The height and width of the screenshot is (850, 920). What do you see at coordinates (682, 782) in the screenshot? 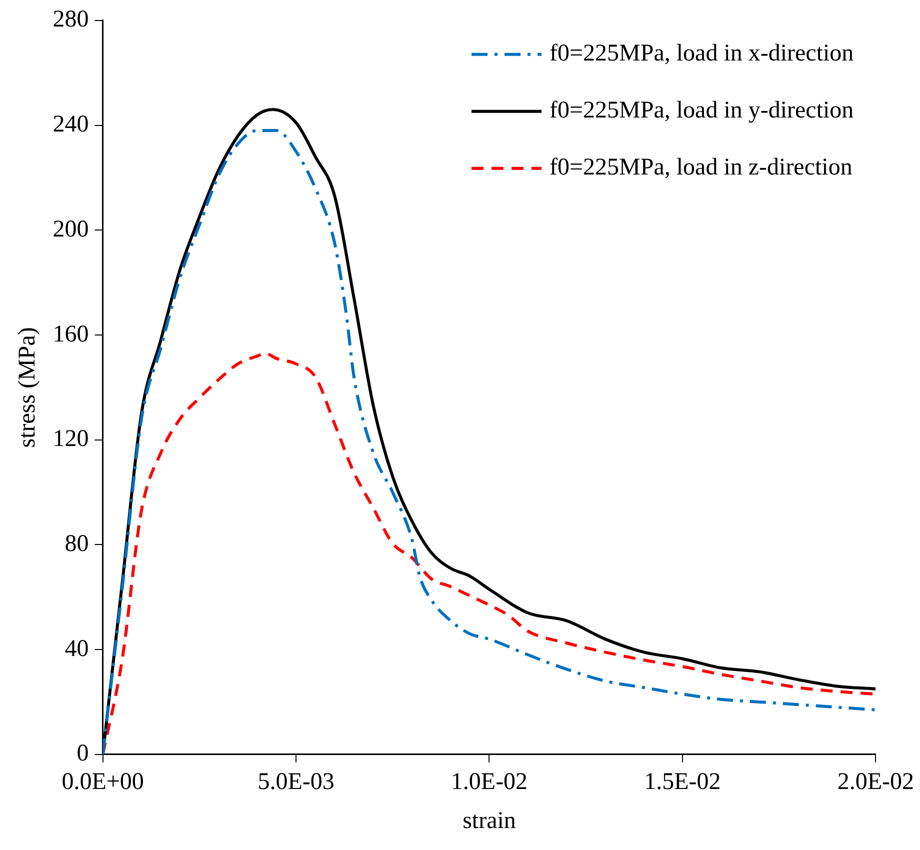
I see `x-tick-label: 1.5E-02` at bounding box center [682, 782].